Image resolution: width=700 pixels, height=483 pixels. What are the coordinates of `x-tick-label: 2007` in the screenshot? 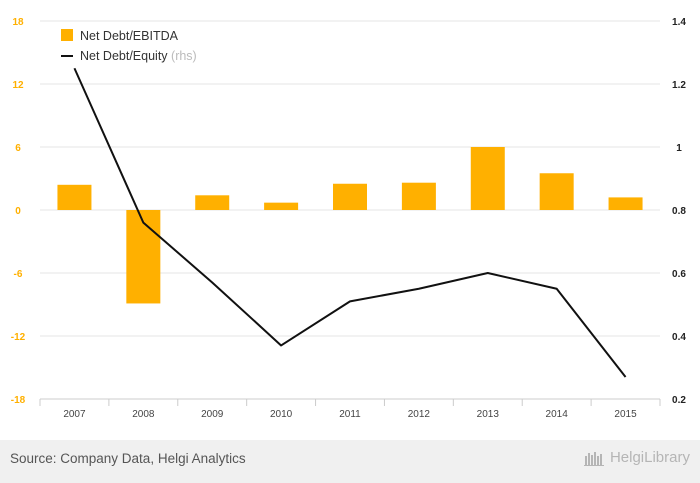 It's located at (74, 414).